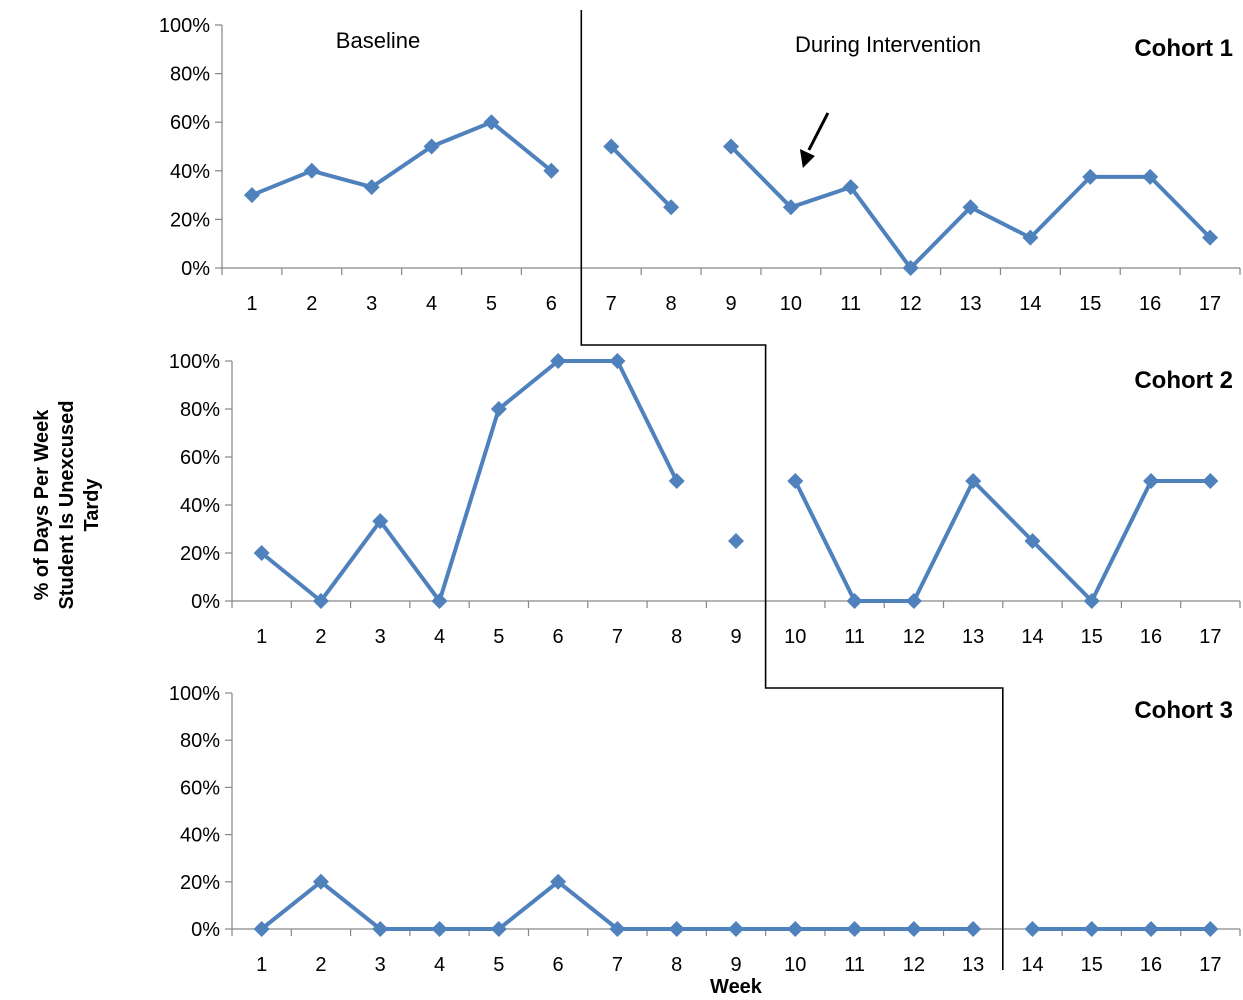 The height and width of the screenshot is (1000, 1243). What do you see at coordinates (190, 75) in the screenshot?
I see `y-tick-label: 80%` at bounding box center [190, 75].